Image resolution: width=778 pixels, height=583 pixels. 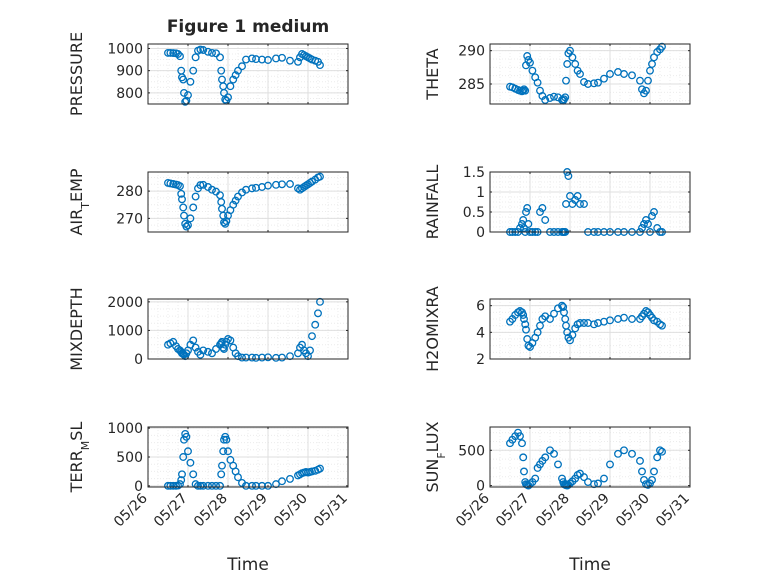 What do you see at coordinates (129, 94) in the screenshot?
I see `y-tick-label: 800` at bounding box center [129, 94].